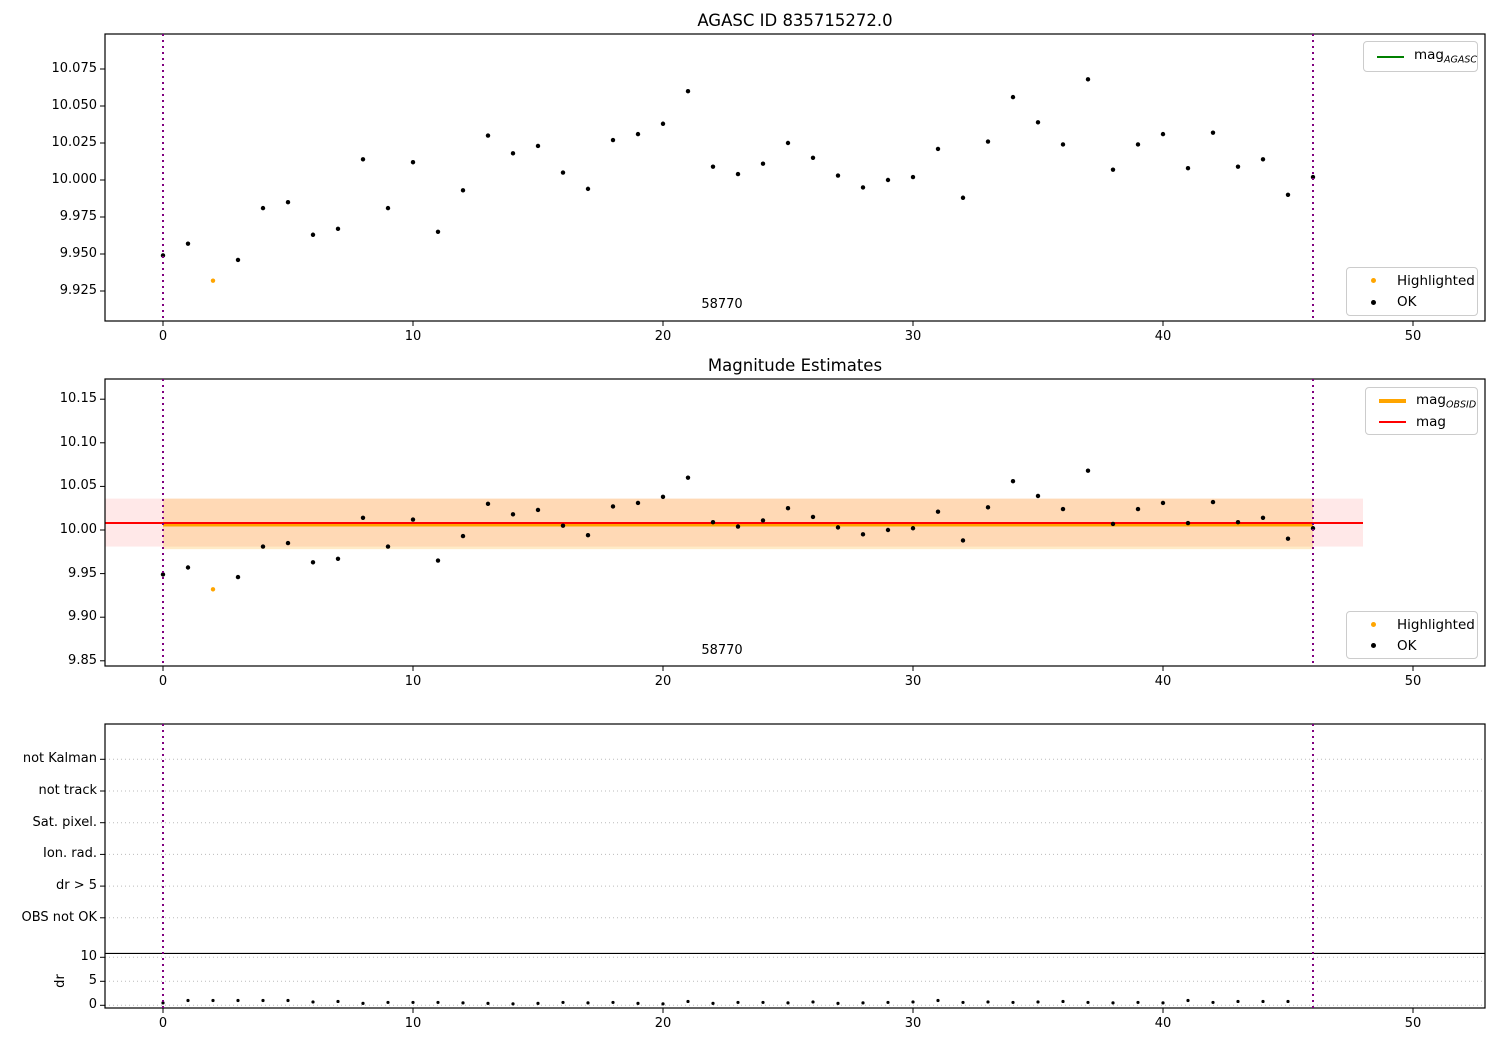 This screenshot has width=1500, height=1050. Describe the element at coordinates (1436, 624) in the screenshot. I see `legend-label: Highlighted` at that location.